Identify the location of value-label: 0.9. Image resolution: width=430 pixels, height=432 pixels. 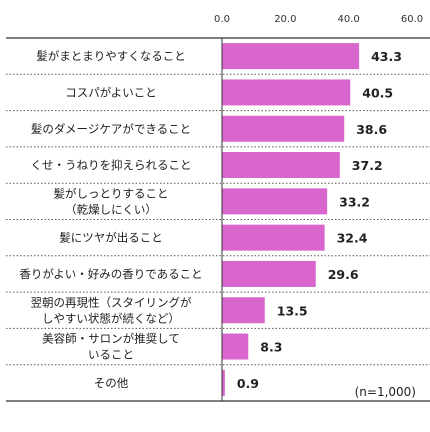
(248, 383).